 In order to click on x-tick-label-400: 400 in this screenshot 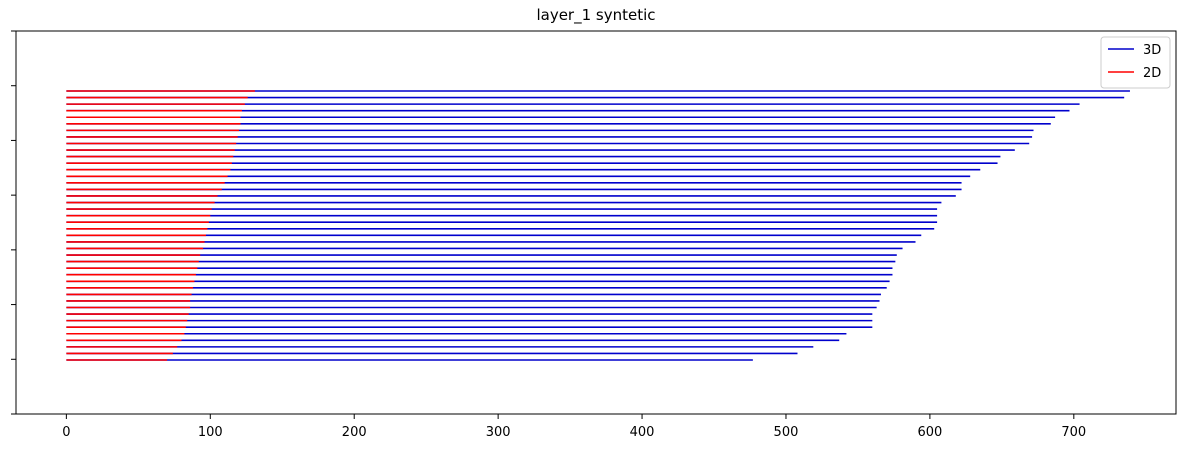, I will do `click(642, 432)`.